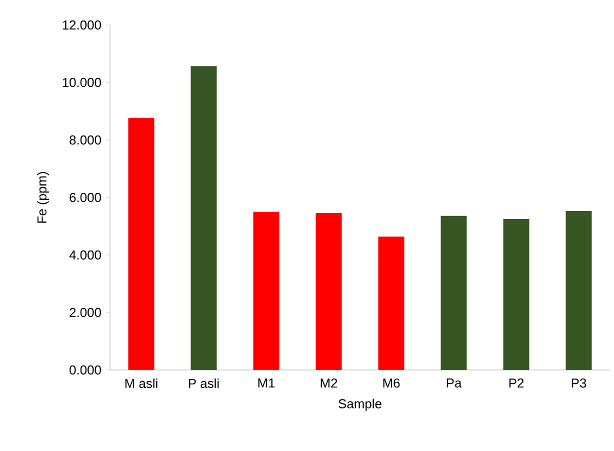 The image size is (614, 451). What do you see at coordinates (360, 404) in the screenshot?
I see `x-axis-title: Sample` at bounding box center [360, 404].